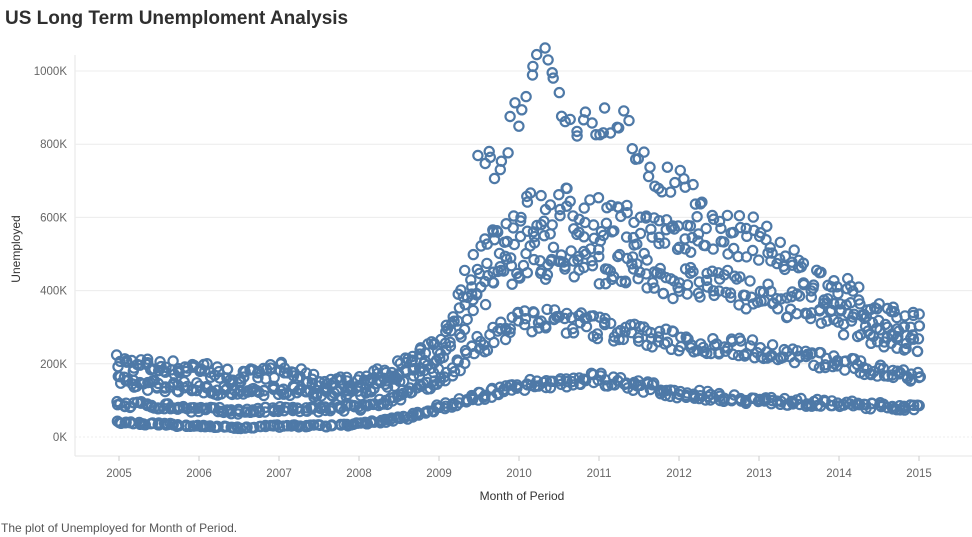 The width and height of the screenshot is (972, 537). What do you see at coordinates (119, 474) in the screenshot?
I see `x-tick-label: 2005` at bounding box center [119, 474].